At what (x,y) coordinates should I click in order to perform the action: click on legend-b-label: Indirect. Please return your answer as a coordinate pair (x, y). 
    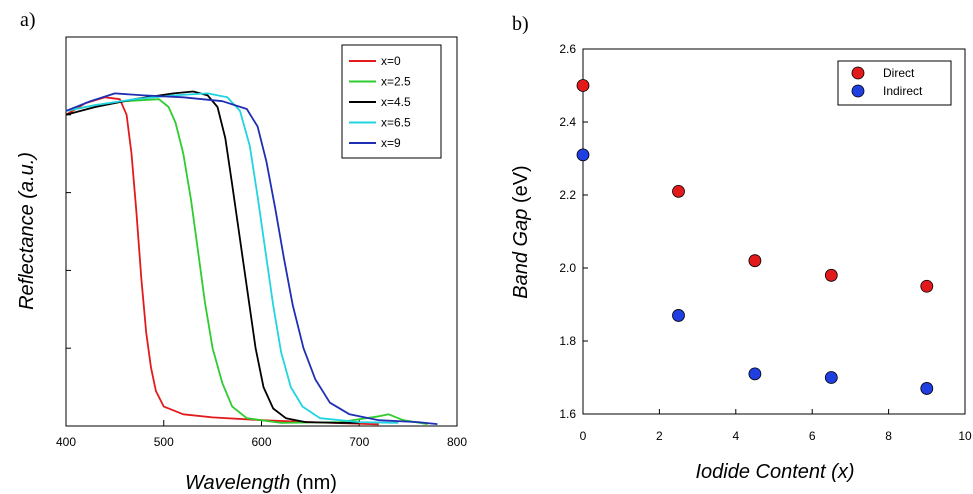
    Looking at the image, I should click on (903, 91).